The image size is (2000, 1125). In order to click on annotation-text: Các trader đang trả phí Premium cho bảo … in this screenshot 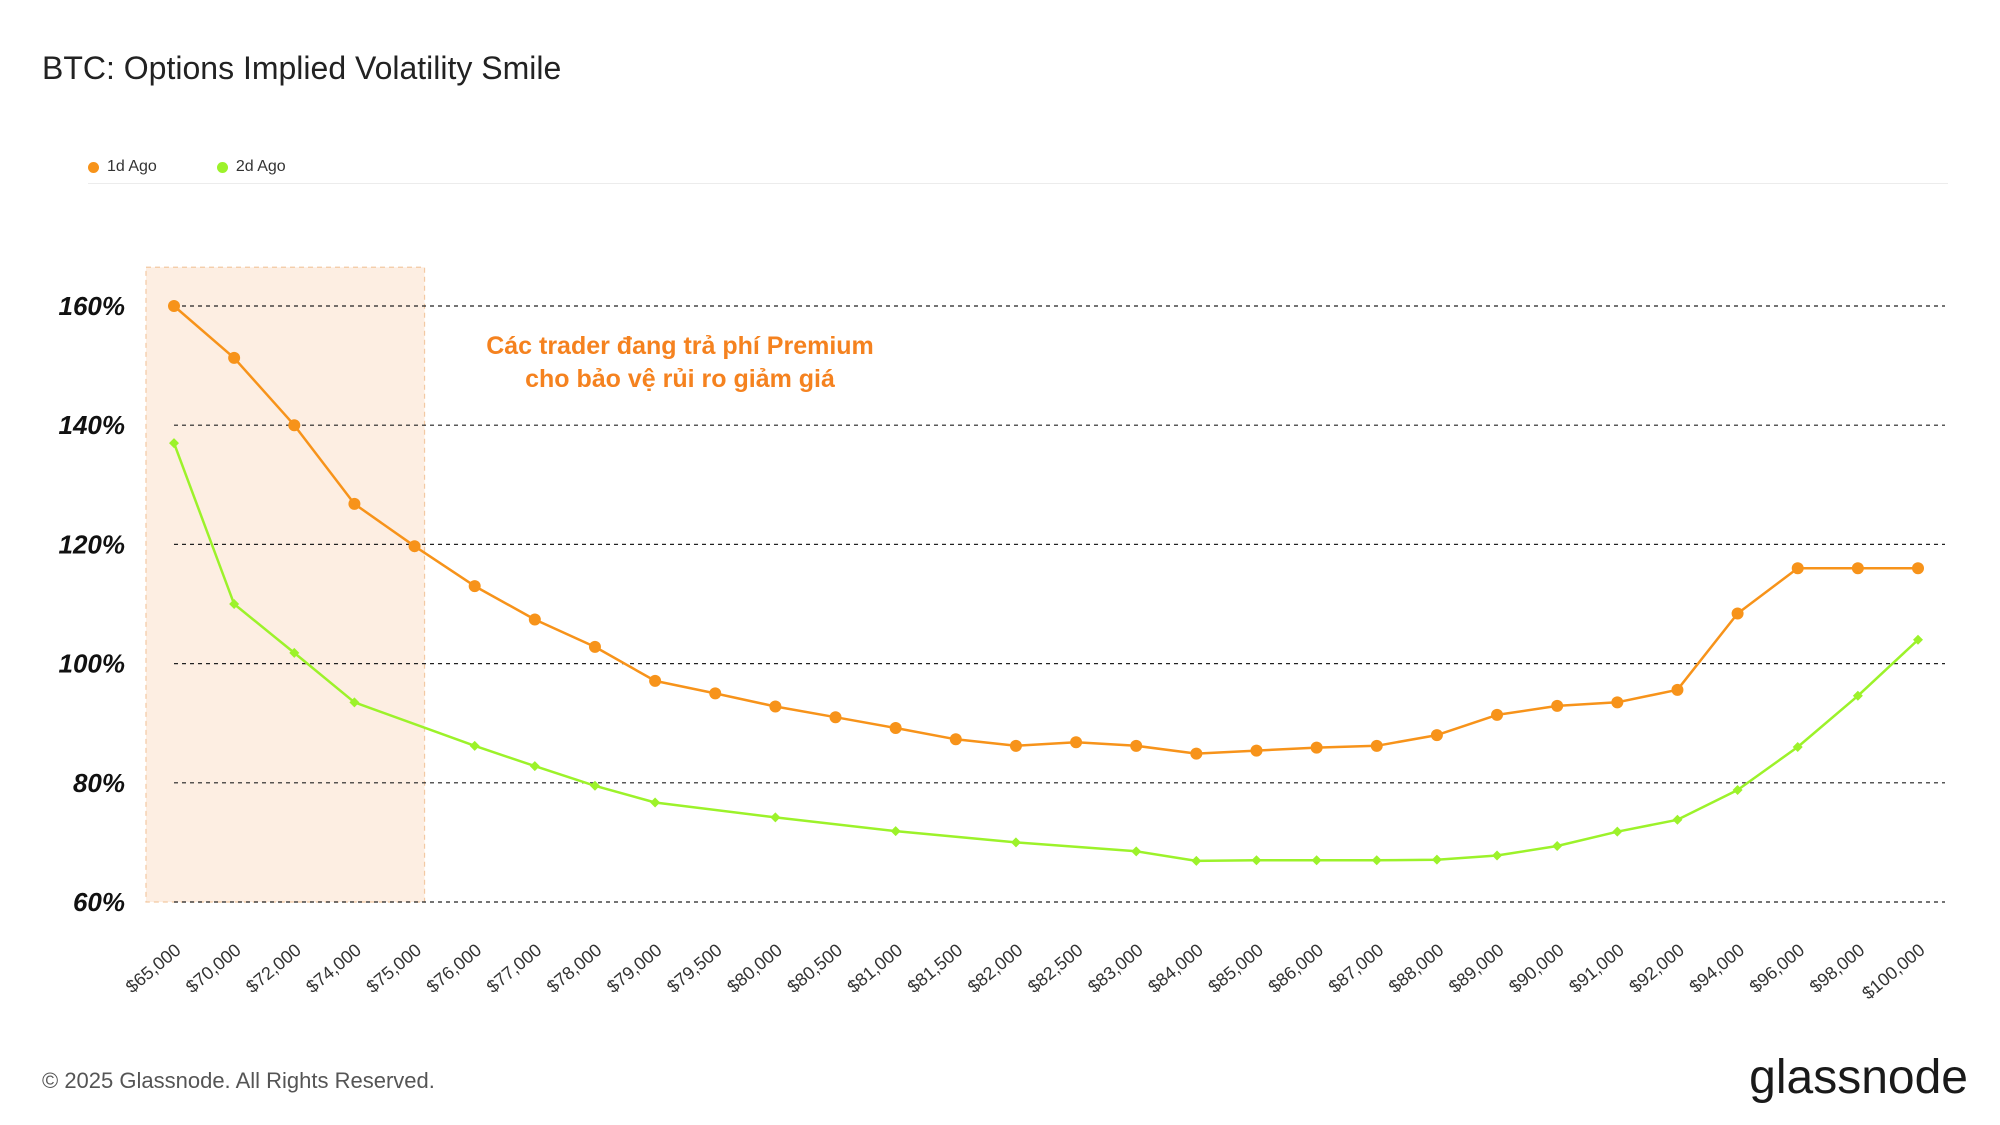, I will do `click(680, 363)`.